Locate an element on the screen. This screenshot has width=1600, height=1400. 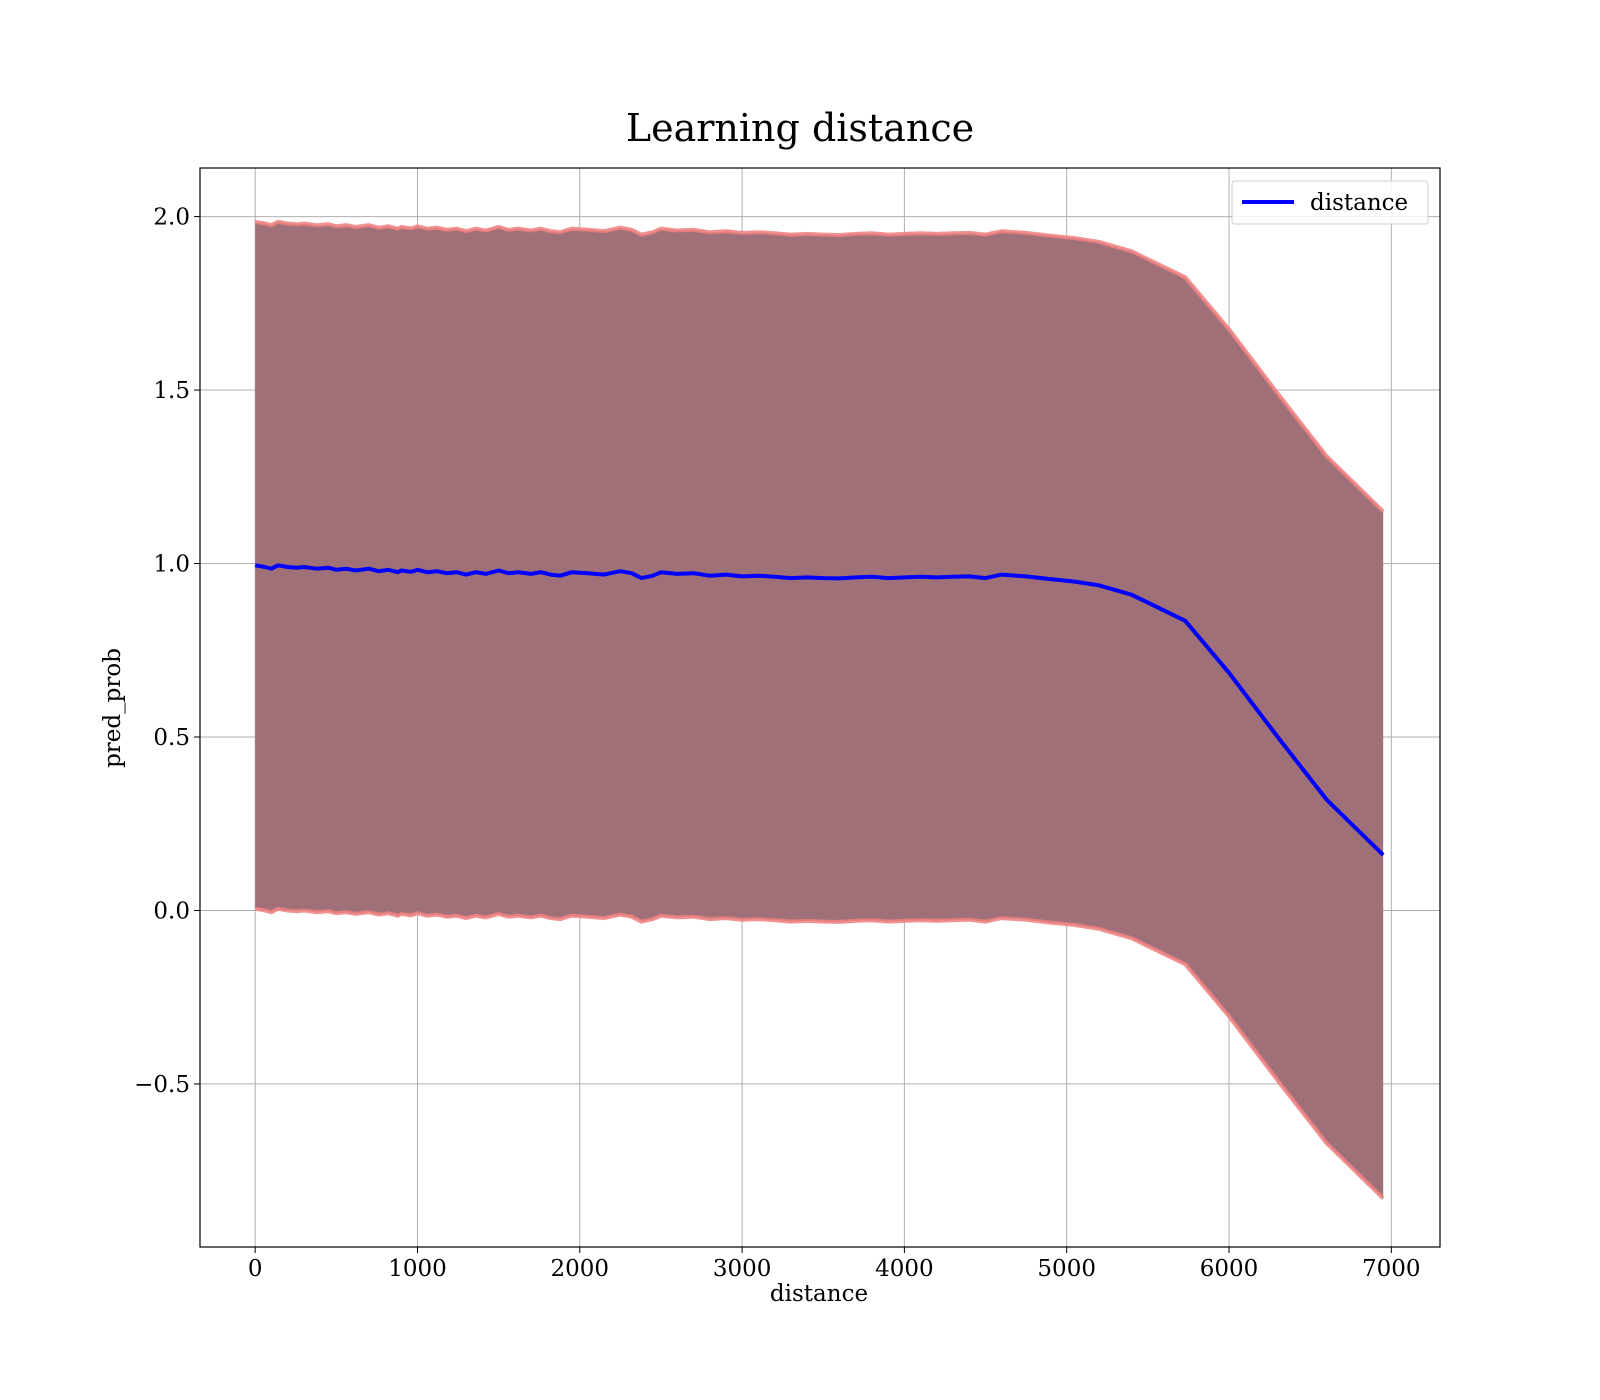
band-lower-edge is located at coordinates (819, 1053).